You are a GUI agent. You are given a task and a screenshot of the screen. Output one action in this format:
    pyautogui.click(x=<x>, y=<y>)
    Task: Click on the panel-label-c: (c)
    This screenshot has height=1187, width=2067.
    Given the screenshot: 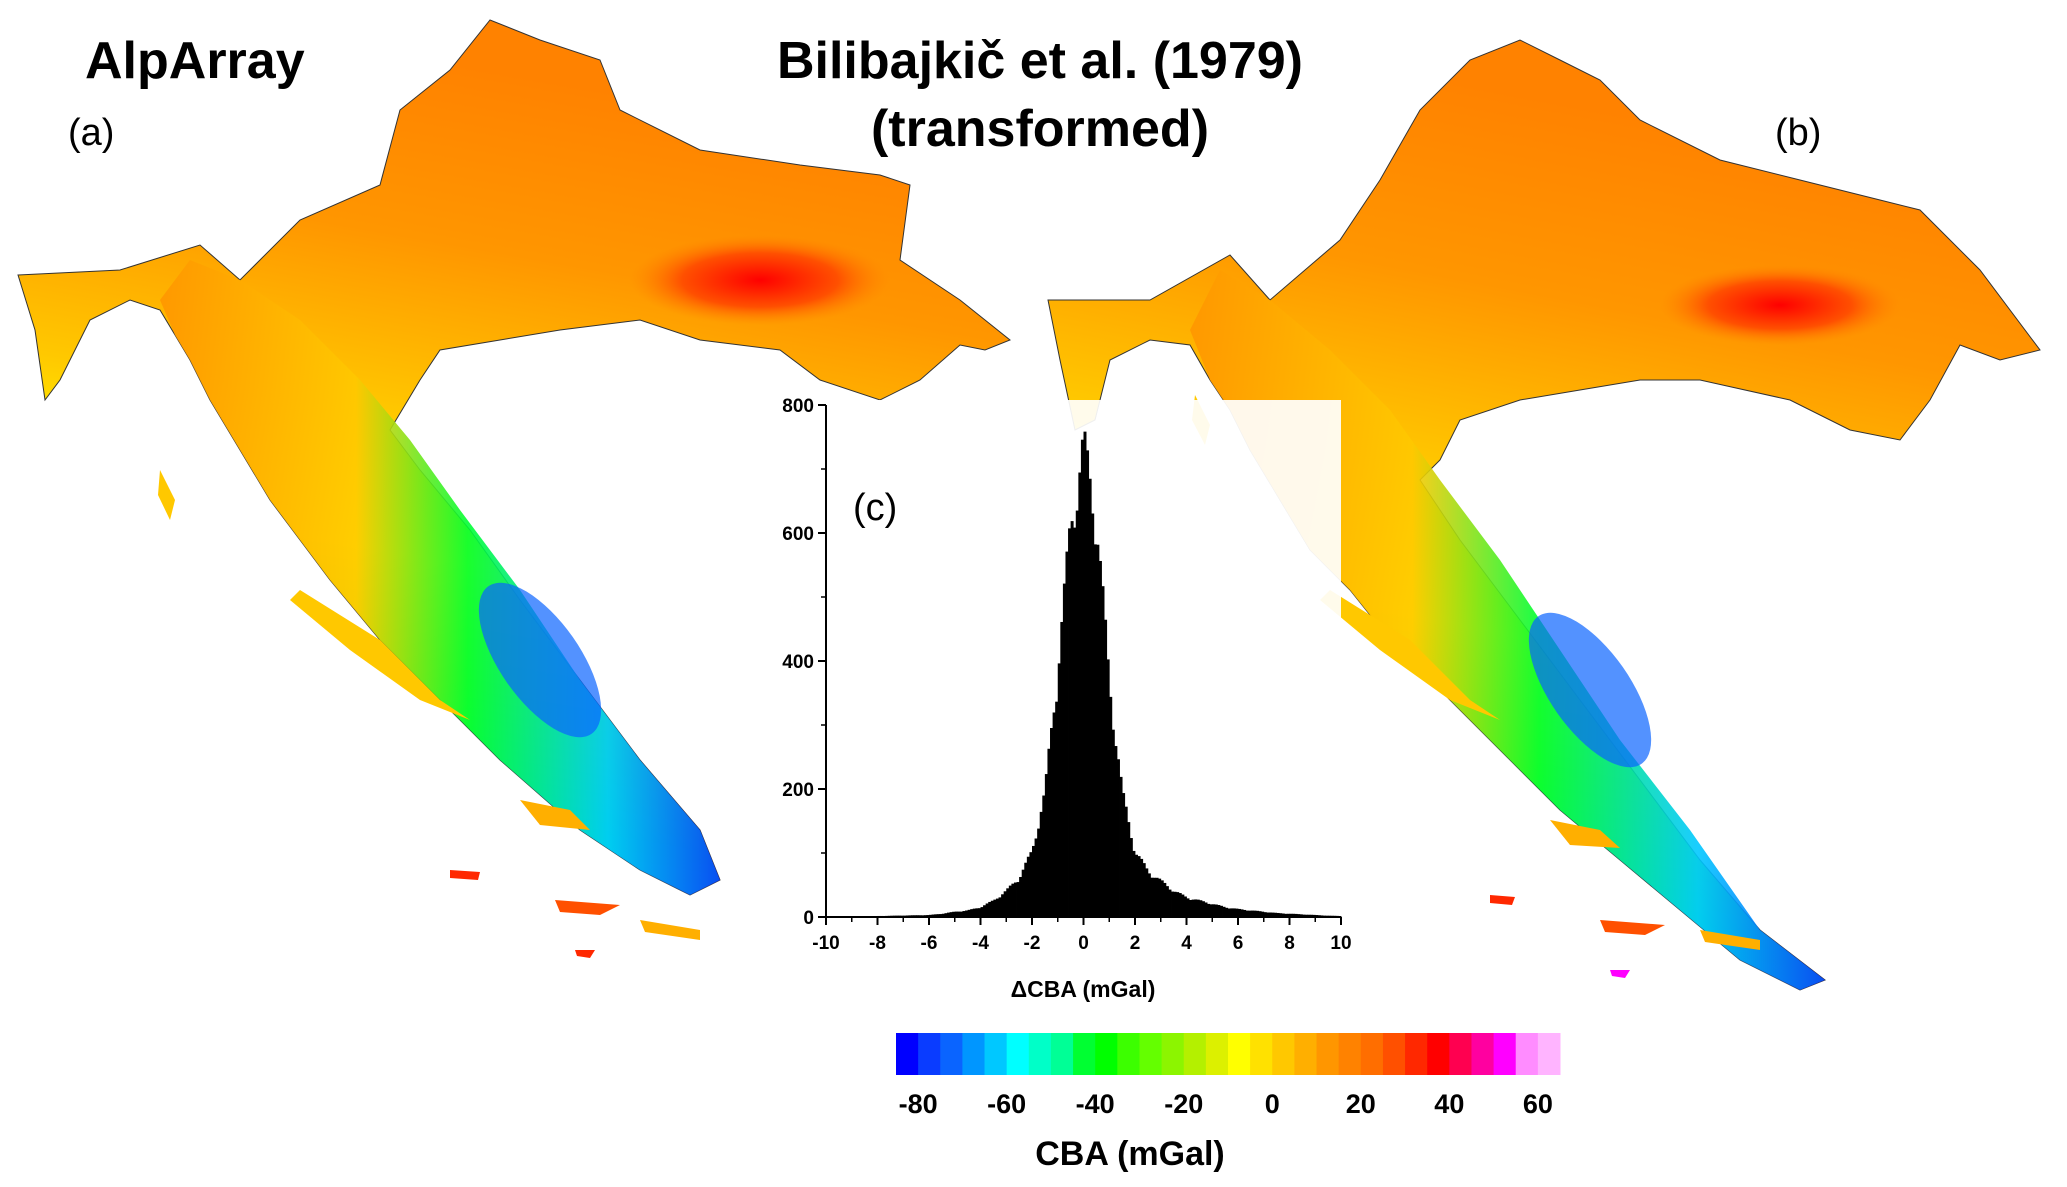 What is the action you would take?
    pyautogui.click(x=875, y=508)
    